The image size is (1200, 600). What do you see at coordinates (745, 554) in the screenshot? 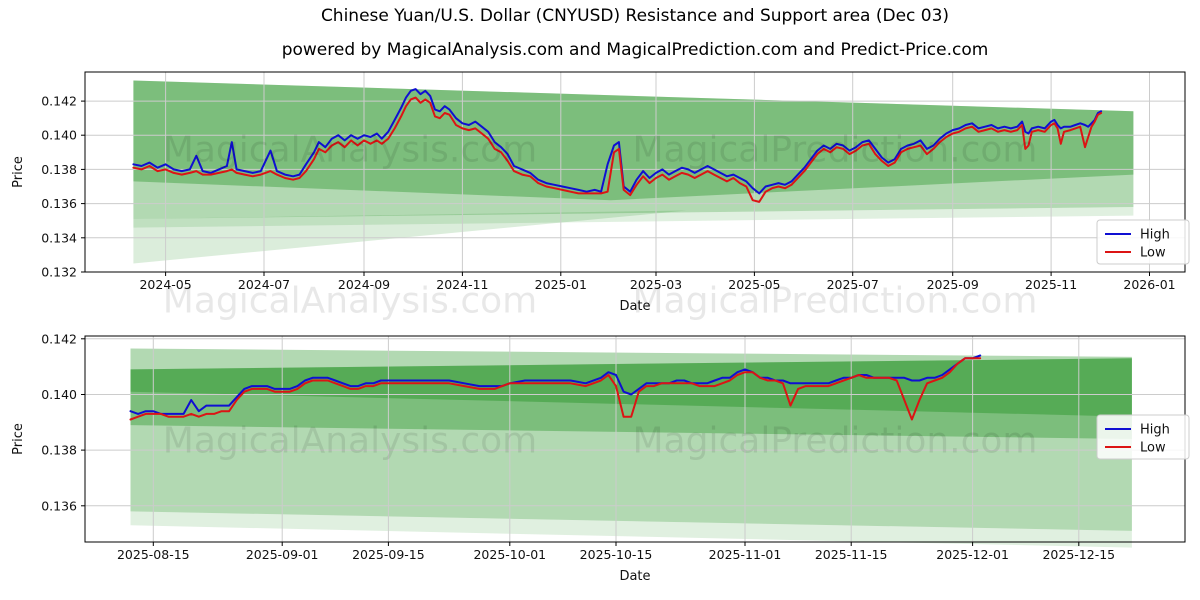
I see `x-tick-label: 2025-11-01` at bounding box center [745, 554].